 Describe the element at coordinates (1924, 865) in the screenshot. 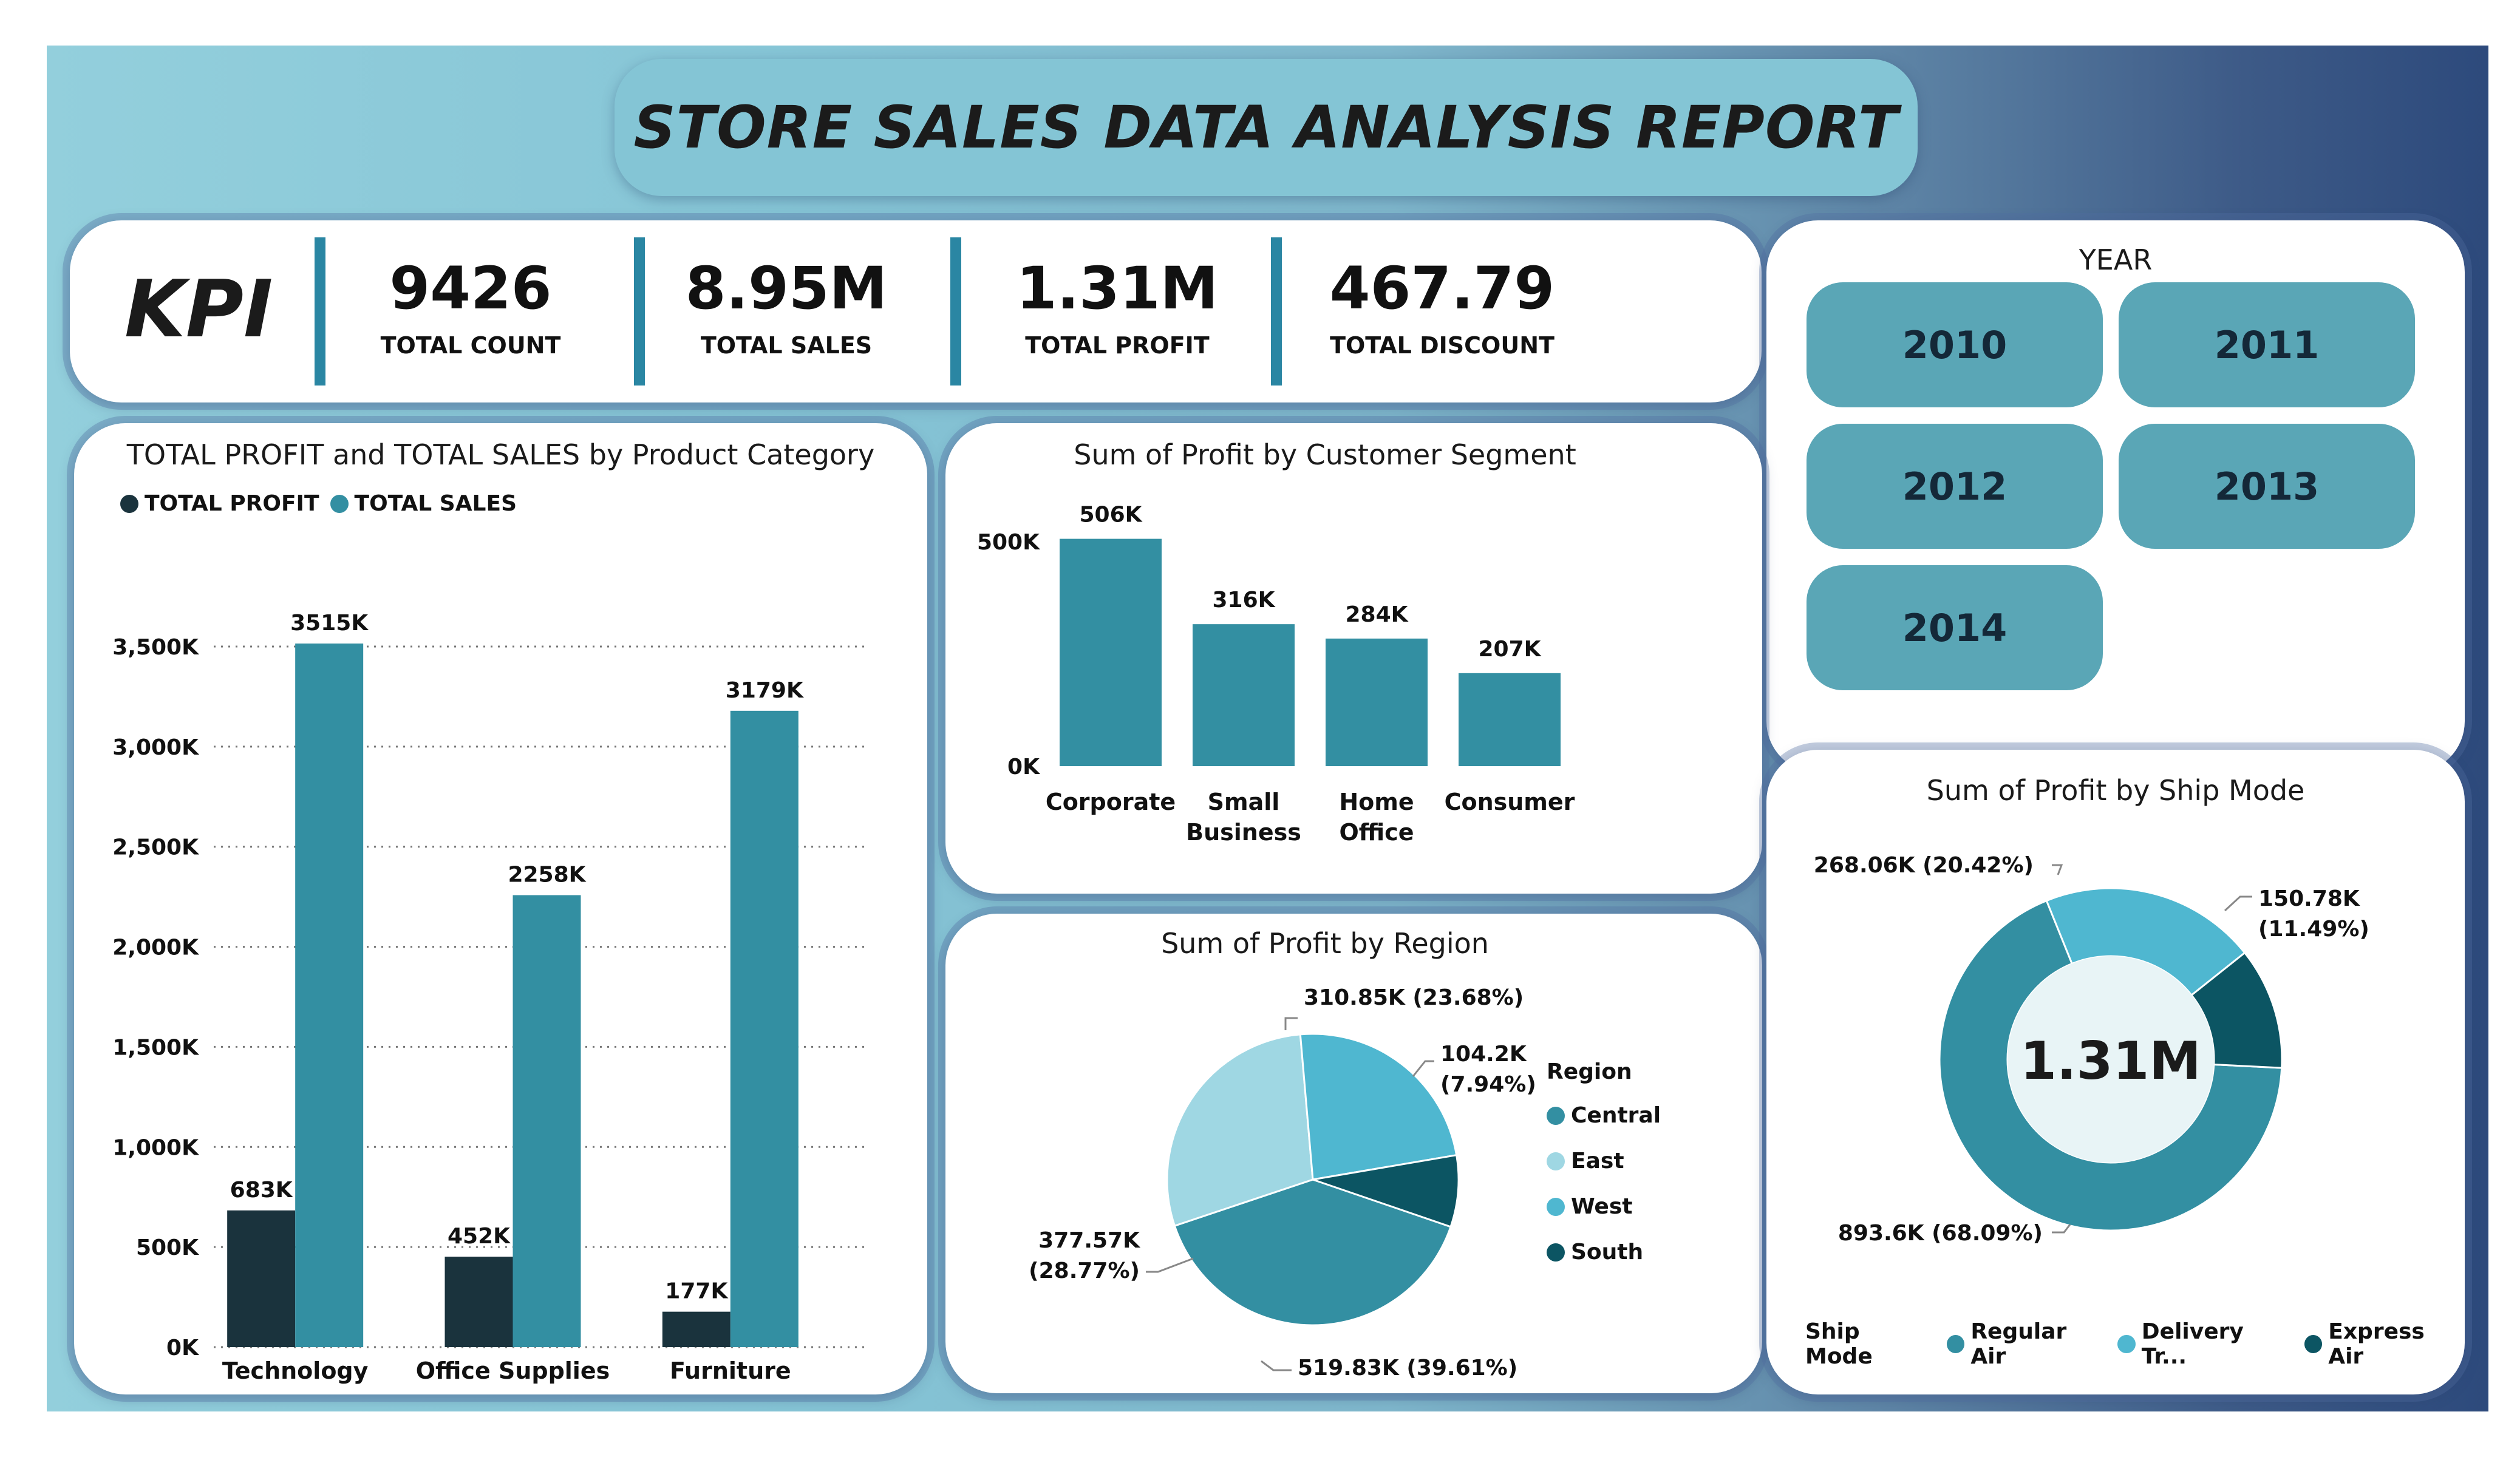

I see `slice-label: 268.06K (20.42%)` at that location.